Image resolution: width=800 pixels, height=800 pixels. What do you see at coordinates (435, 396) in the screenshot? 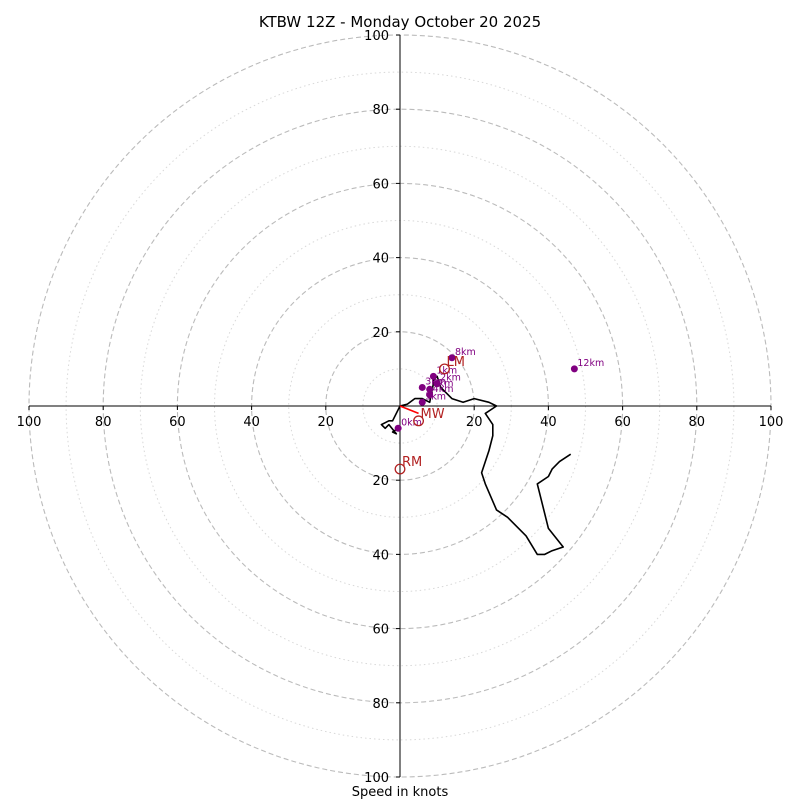
I see `height-marker-label: 5km` at bounding box center [435, 396].